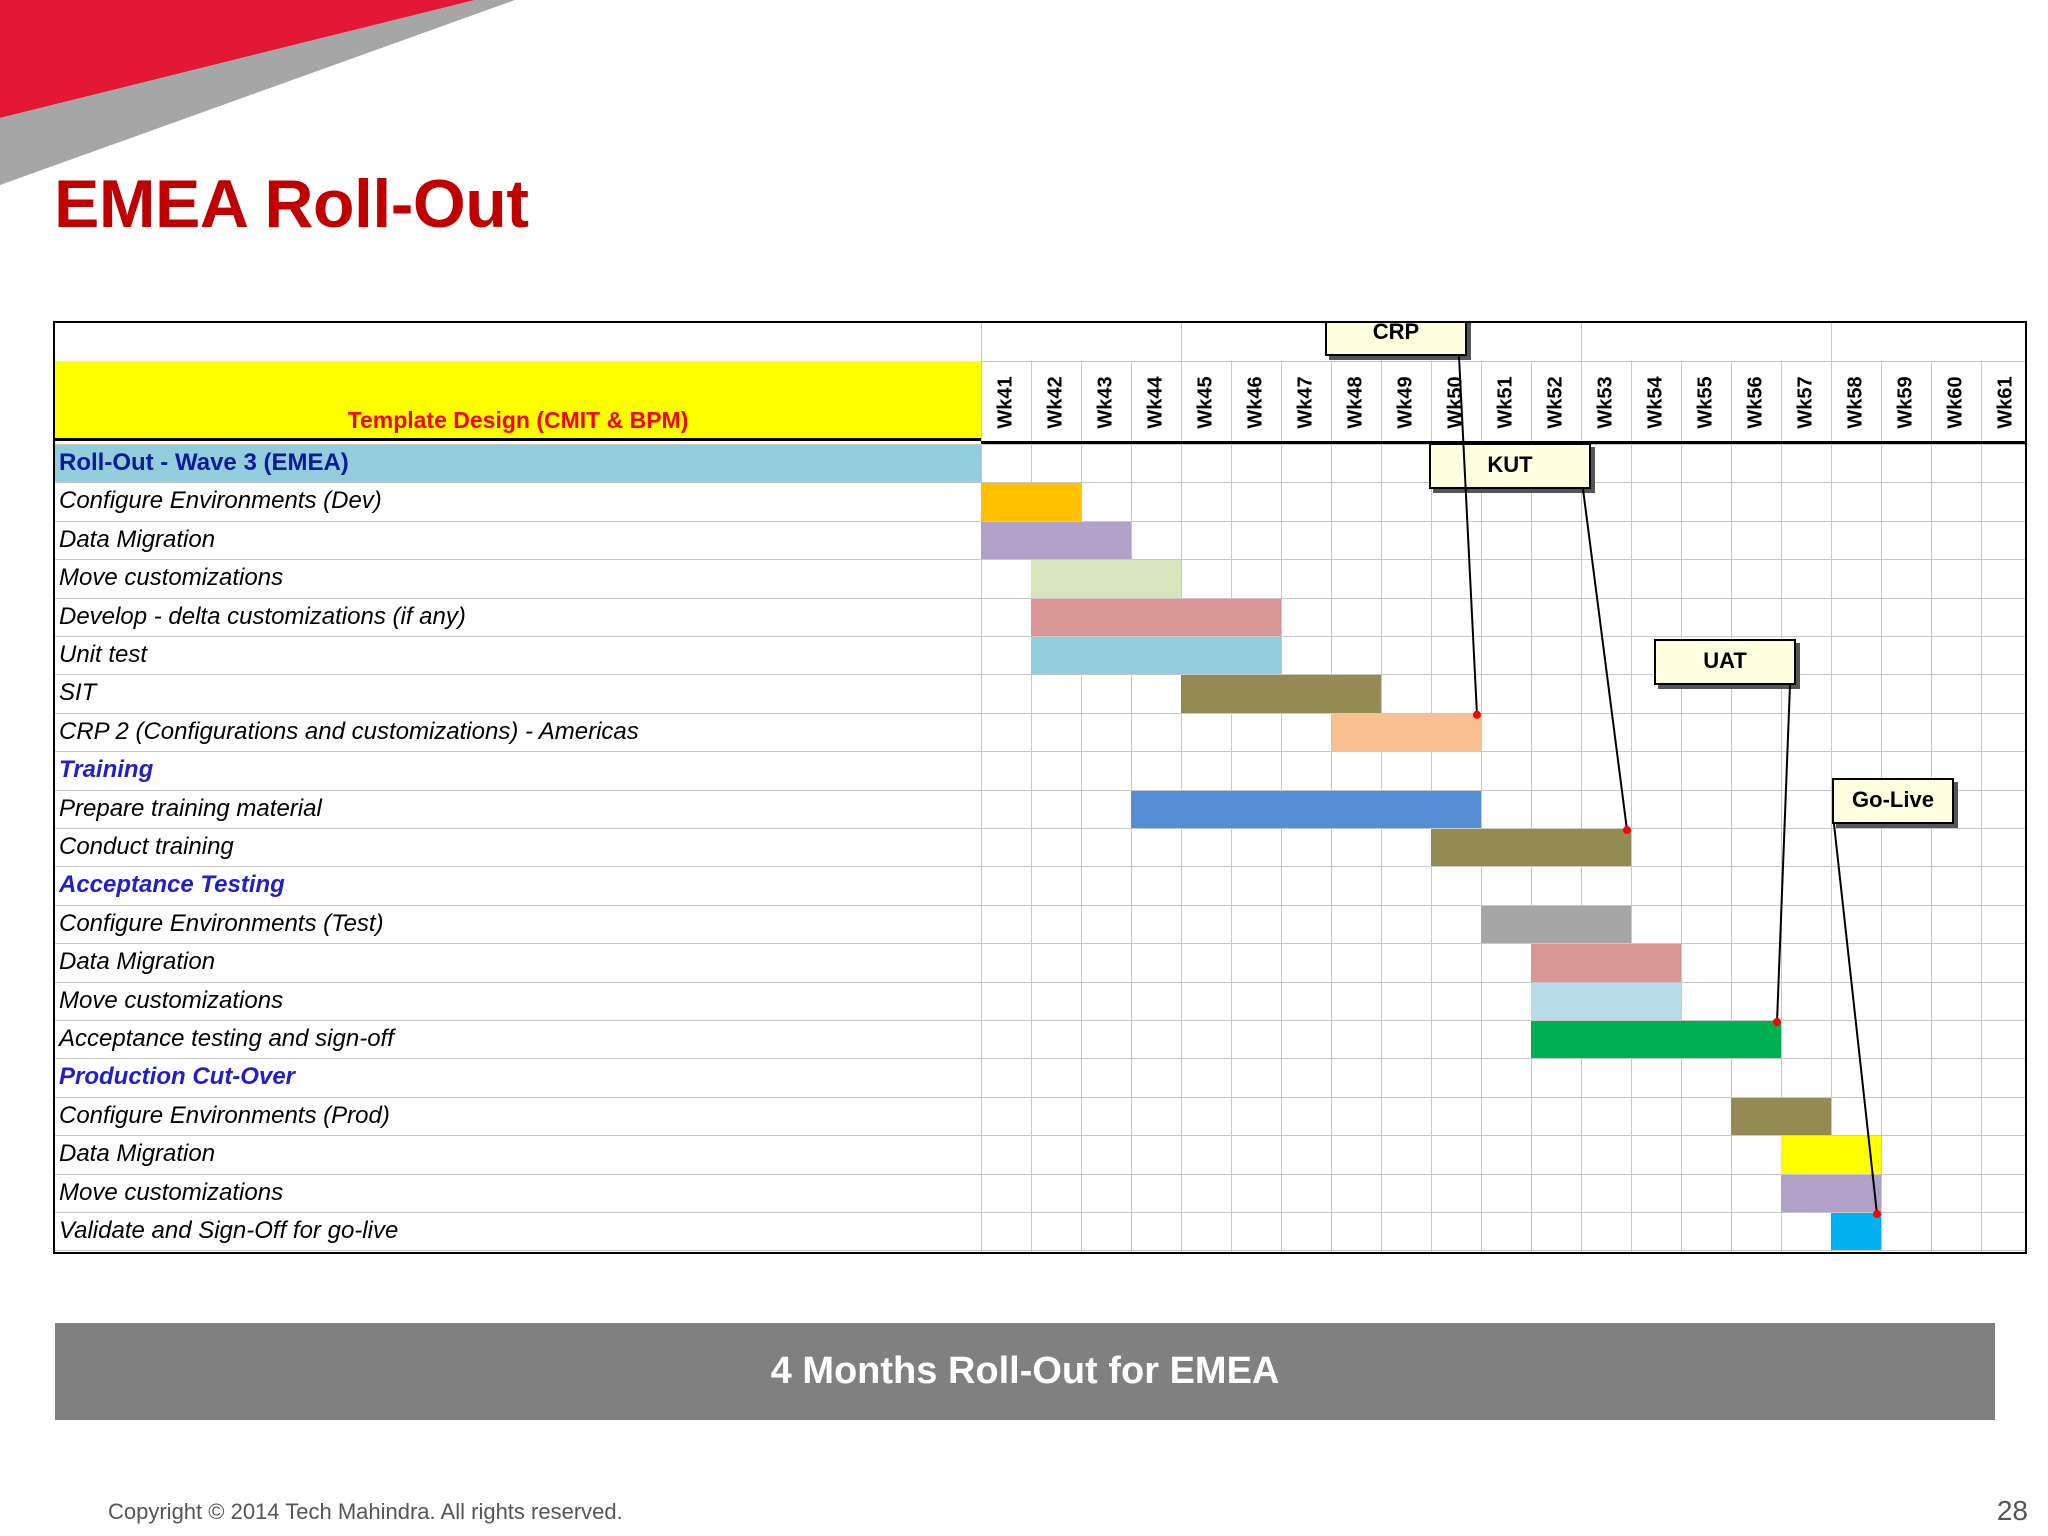 The width and height of the screenshot is (2048, 1536). What do you see at coordinates (1893, 801) in the screenshot?
I see `milestone-callout: Go-Live` at bounding box center [1893, 801].